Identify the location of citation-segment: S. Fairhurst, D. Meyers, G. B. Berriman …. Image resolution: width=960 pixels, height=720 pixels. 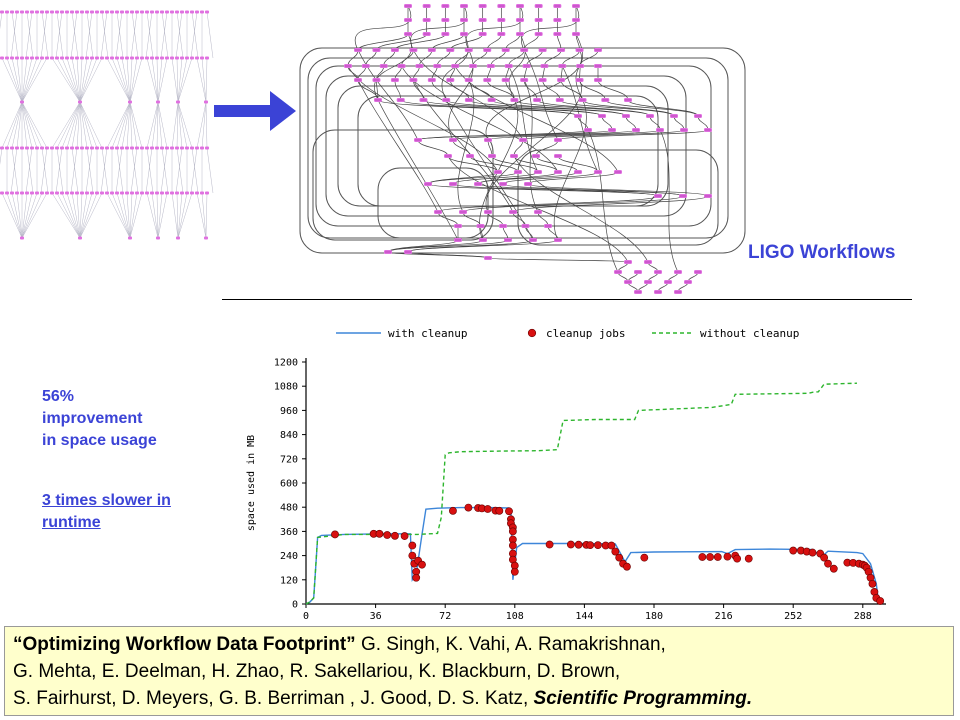
(273, 698).